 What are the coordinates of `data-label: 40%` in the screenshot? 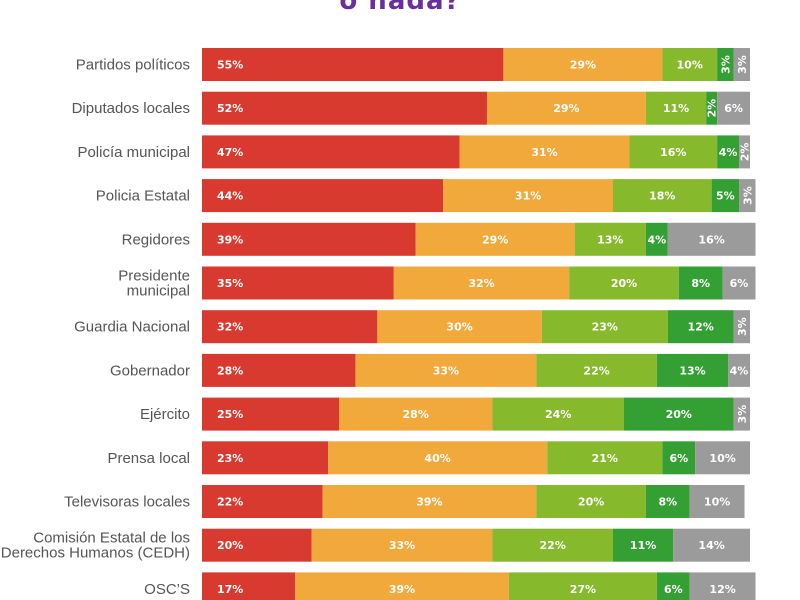 It's located at (437, 458).